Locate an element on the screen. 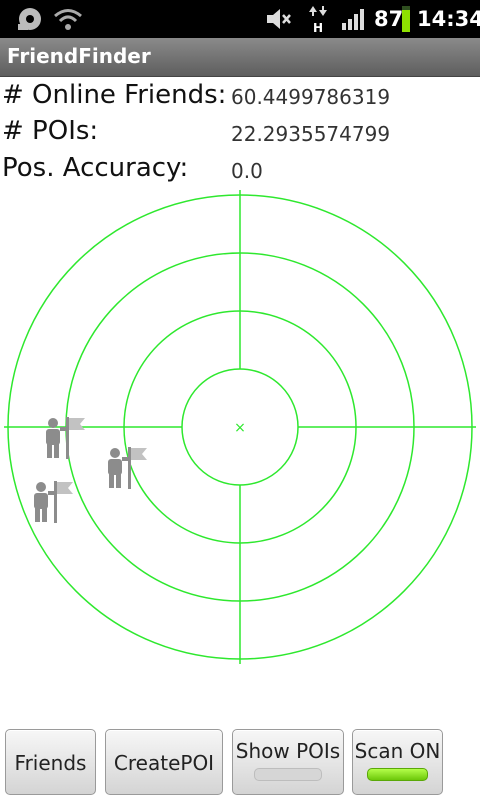 This screenshot has height=800, width=480. pois-label: # POIs: is located at coordinates (50, 131).